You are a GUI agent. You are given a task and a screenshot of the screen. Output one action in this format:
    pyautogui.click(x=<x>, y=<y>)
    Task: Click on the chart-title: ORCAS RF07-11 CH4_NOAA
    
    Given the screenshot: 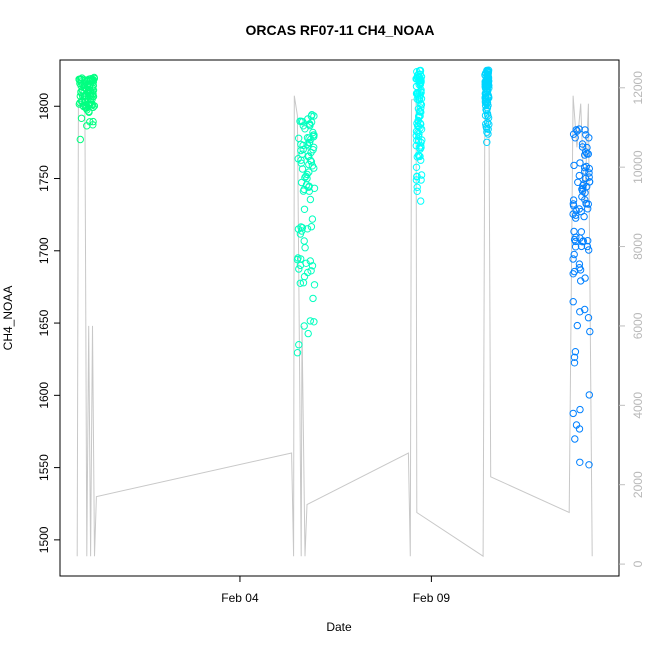 What is the action you would take?
    pyautogui.click(x=339, y=30)
    